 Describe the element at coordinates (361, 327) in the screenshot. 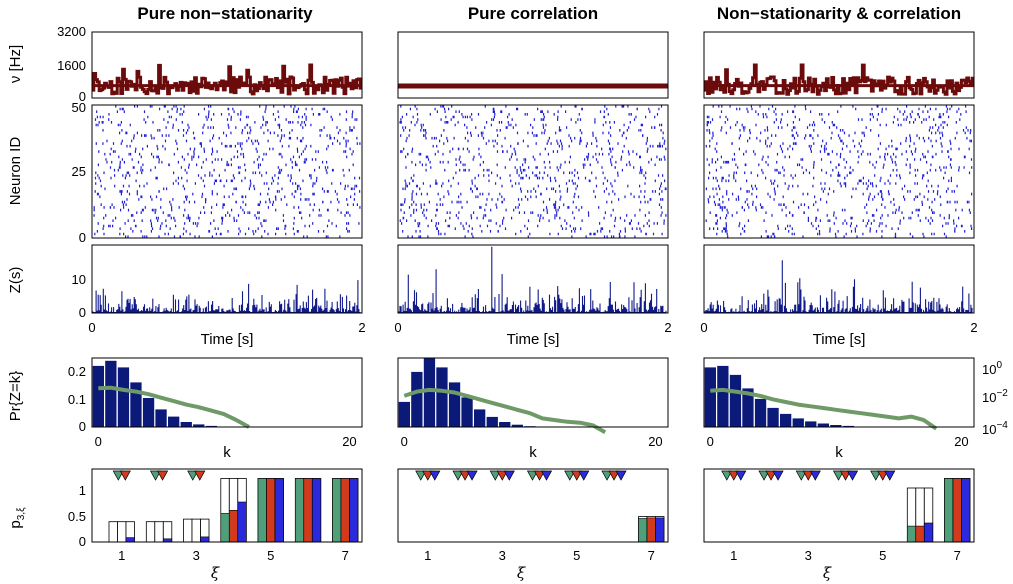

I see `time-xtick-2: 2` at that location.